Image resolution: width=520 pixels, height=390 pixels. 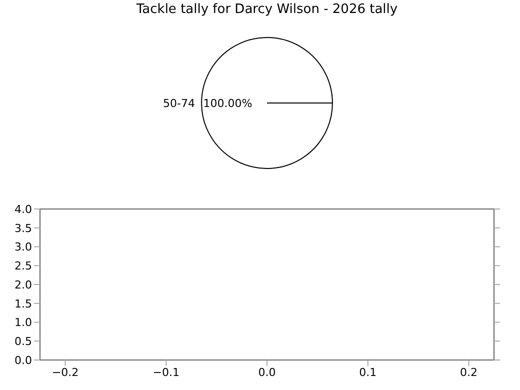 What do you see at coordinates (23, 323) in the screenshot?
I see `y-tick-label: 1.0` at bounding box center [23, 323].